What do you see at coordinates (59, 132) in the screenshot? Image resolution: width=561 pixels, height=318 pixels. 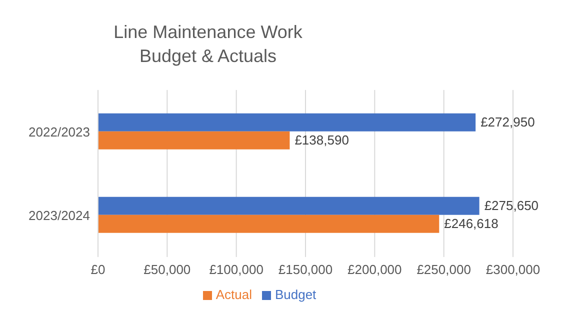 I see `y-tick-label: 2022/2023` at bounding box center [59, 132].